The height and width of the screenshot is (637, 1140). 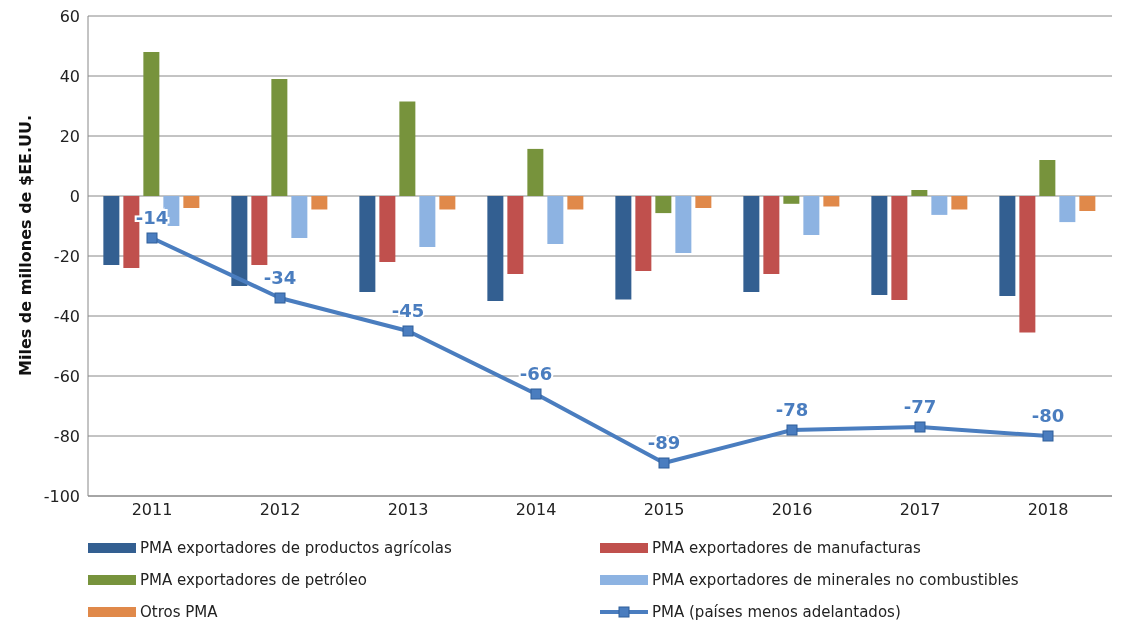 I want to click on y-tick-label: -20, so click(x=66, y=256).